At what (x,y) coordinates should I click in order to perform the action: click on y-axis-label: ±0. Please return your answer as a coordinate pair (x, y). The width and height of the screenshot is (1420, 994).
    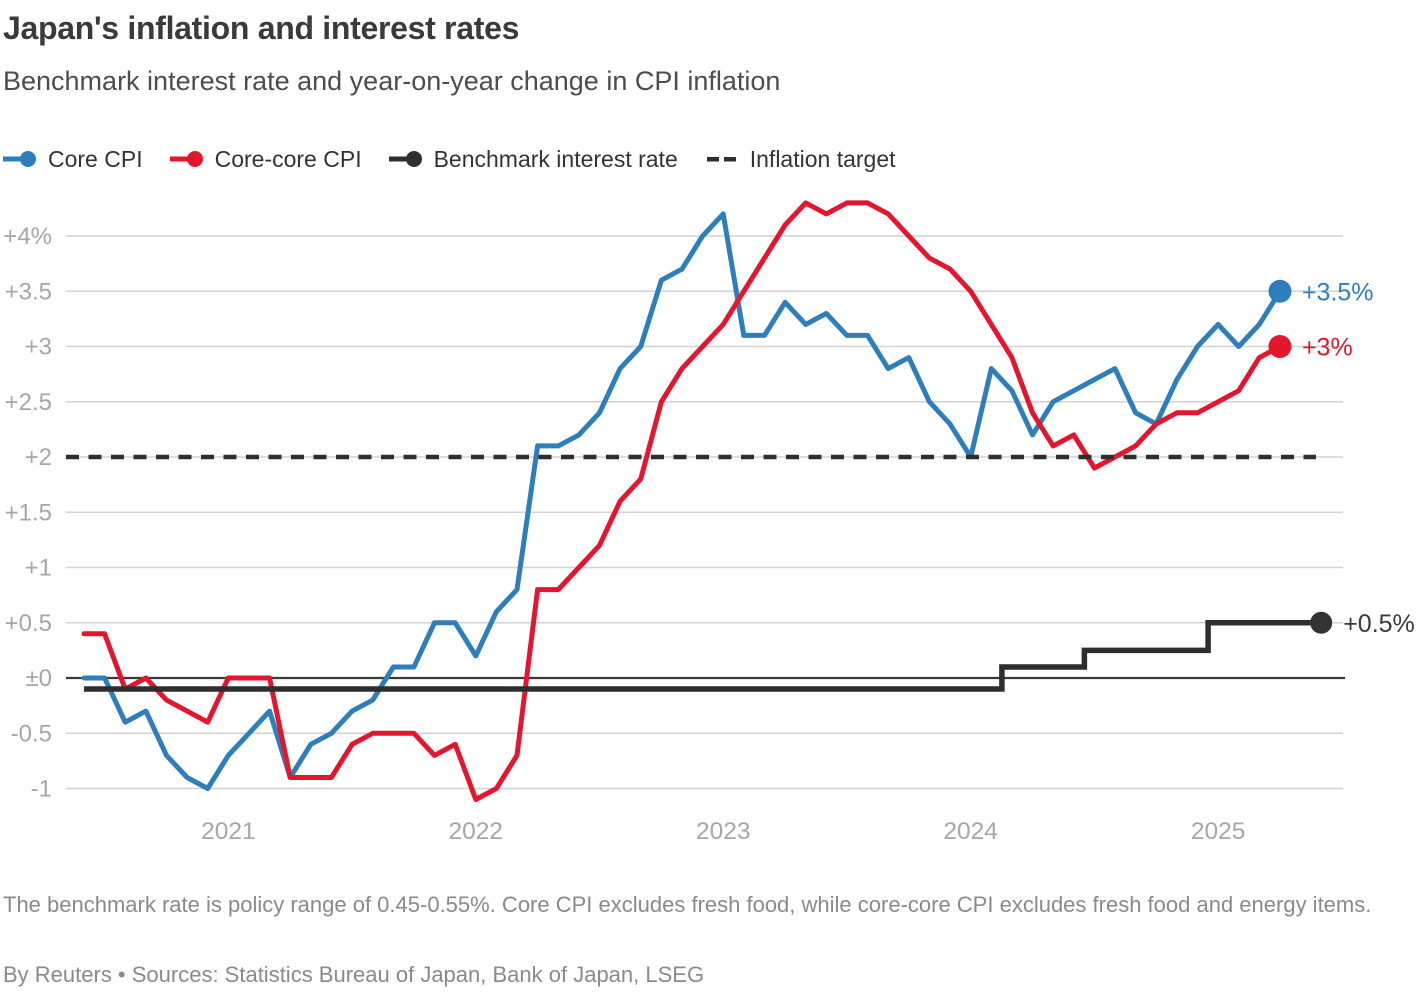
    Looking at the image, I should click on (38, 678).